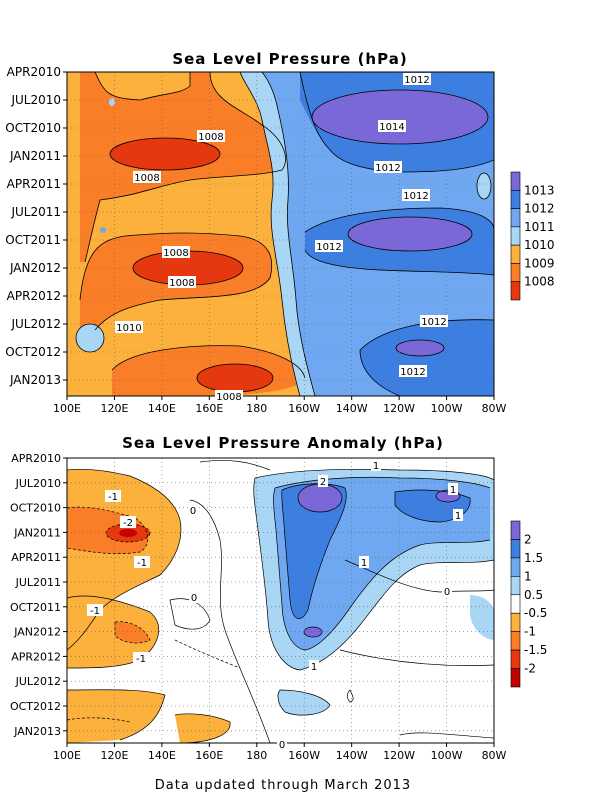 This screenshot has height=800, width=600. I want to click on contour-label: 1014, so click(391, 127).